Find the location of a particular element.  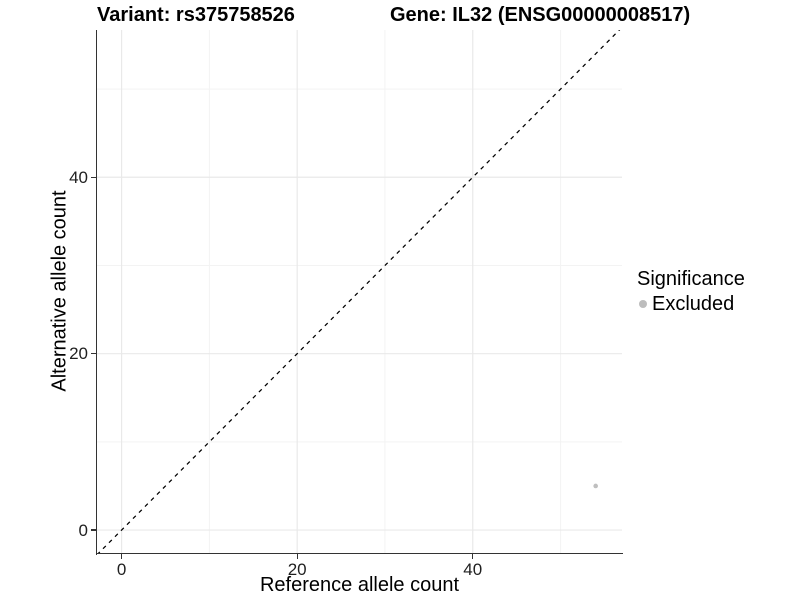

y-axis-tick-label: 40 is located at coordinates (78, 177).